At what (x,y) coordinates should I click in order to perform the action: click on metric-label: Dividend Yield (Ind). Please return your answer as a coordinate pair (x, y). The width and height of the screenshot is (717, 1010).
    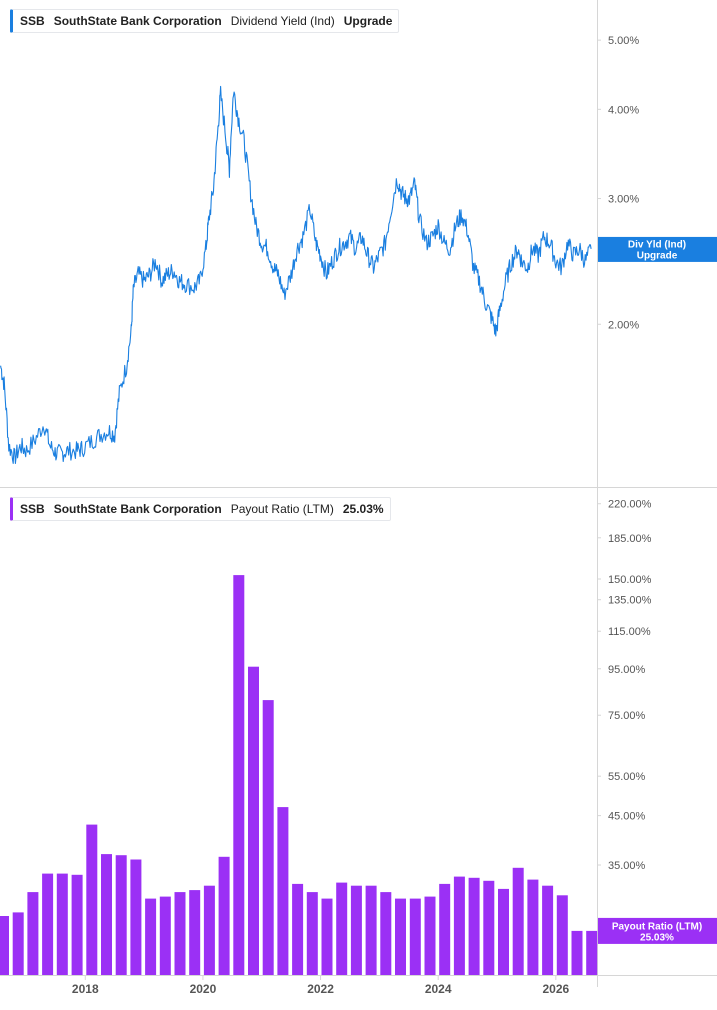
    Looking at the image, I should click on (282, 21).